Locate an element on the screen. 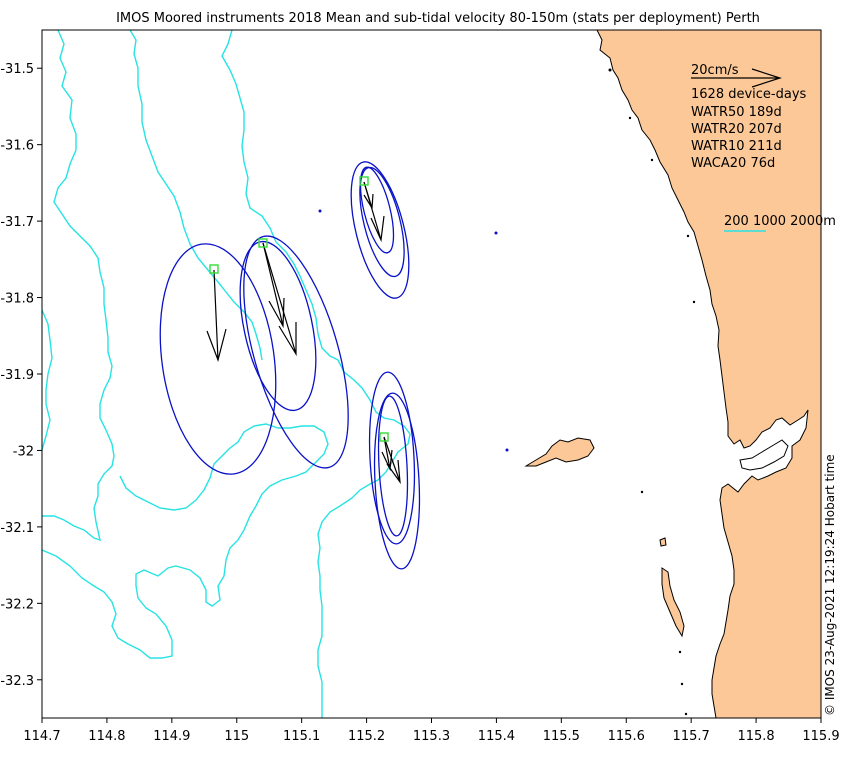 The width and height of the screenshot is (846, 760). y-tick-label: -31.6 is located at coordinates (17, 146).